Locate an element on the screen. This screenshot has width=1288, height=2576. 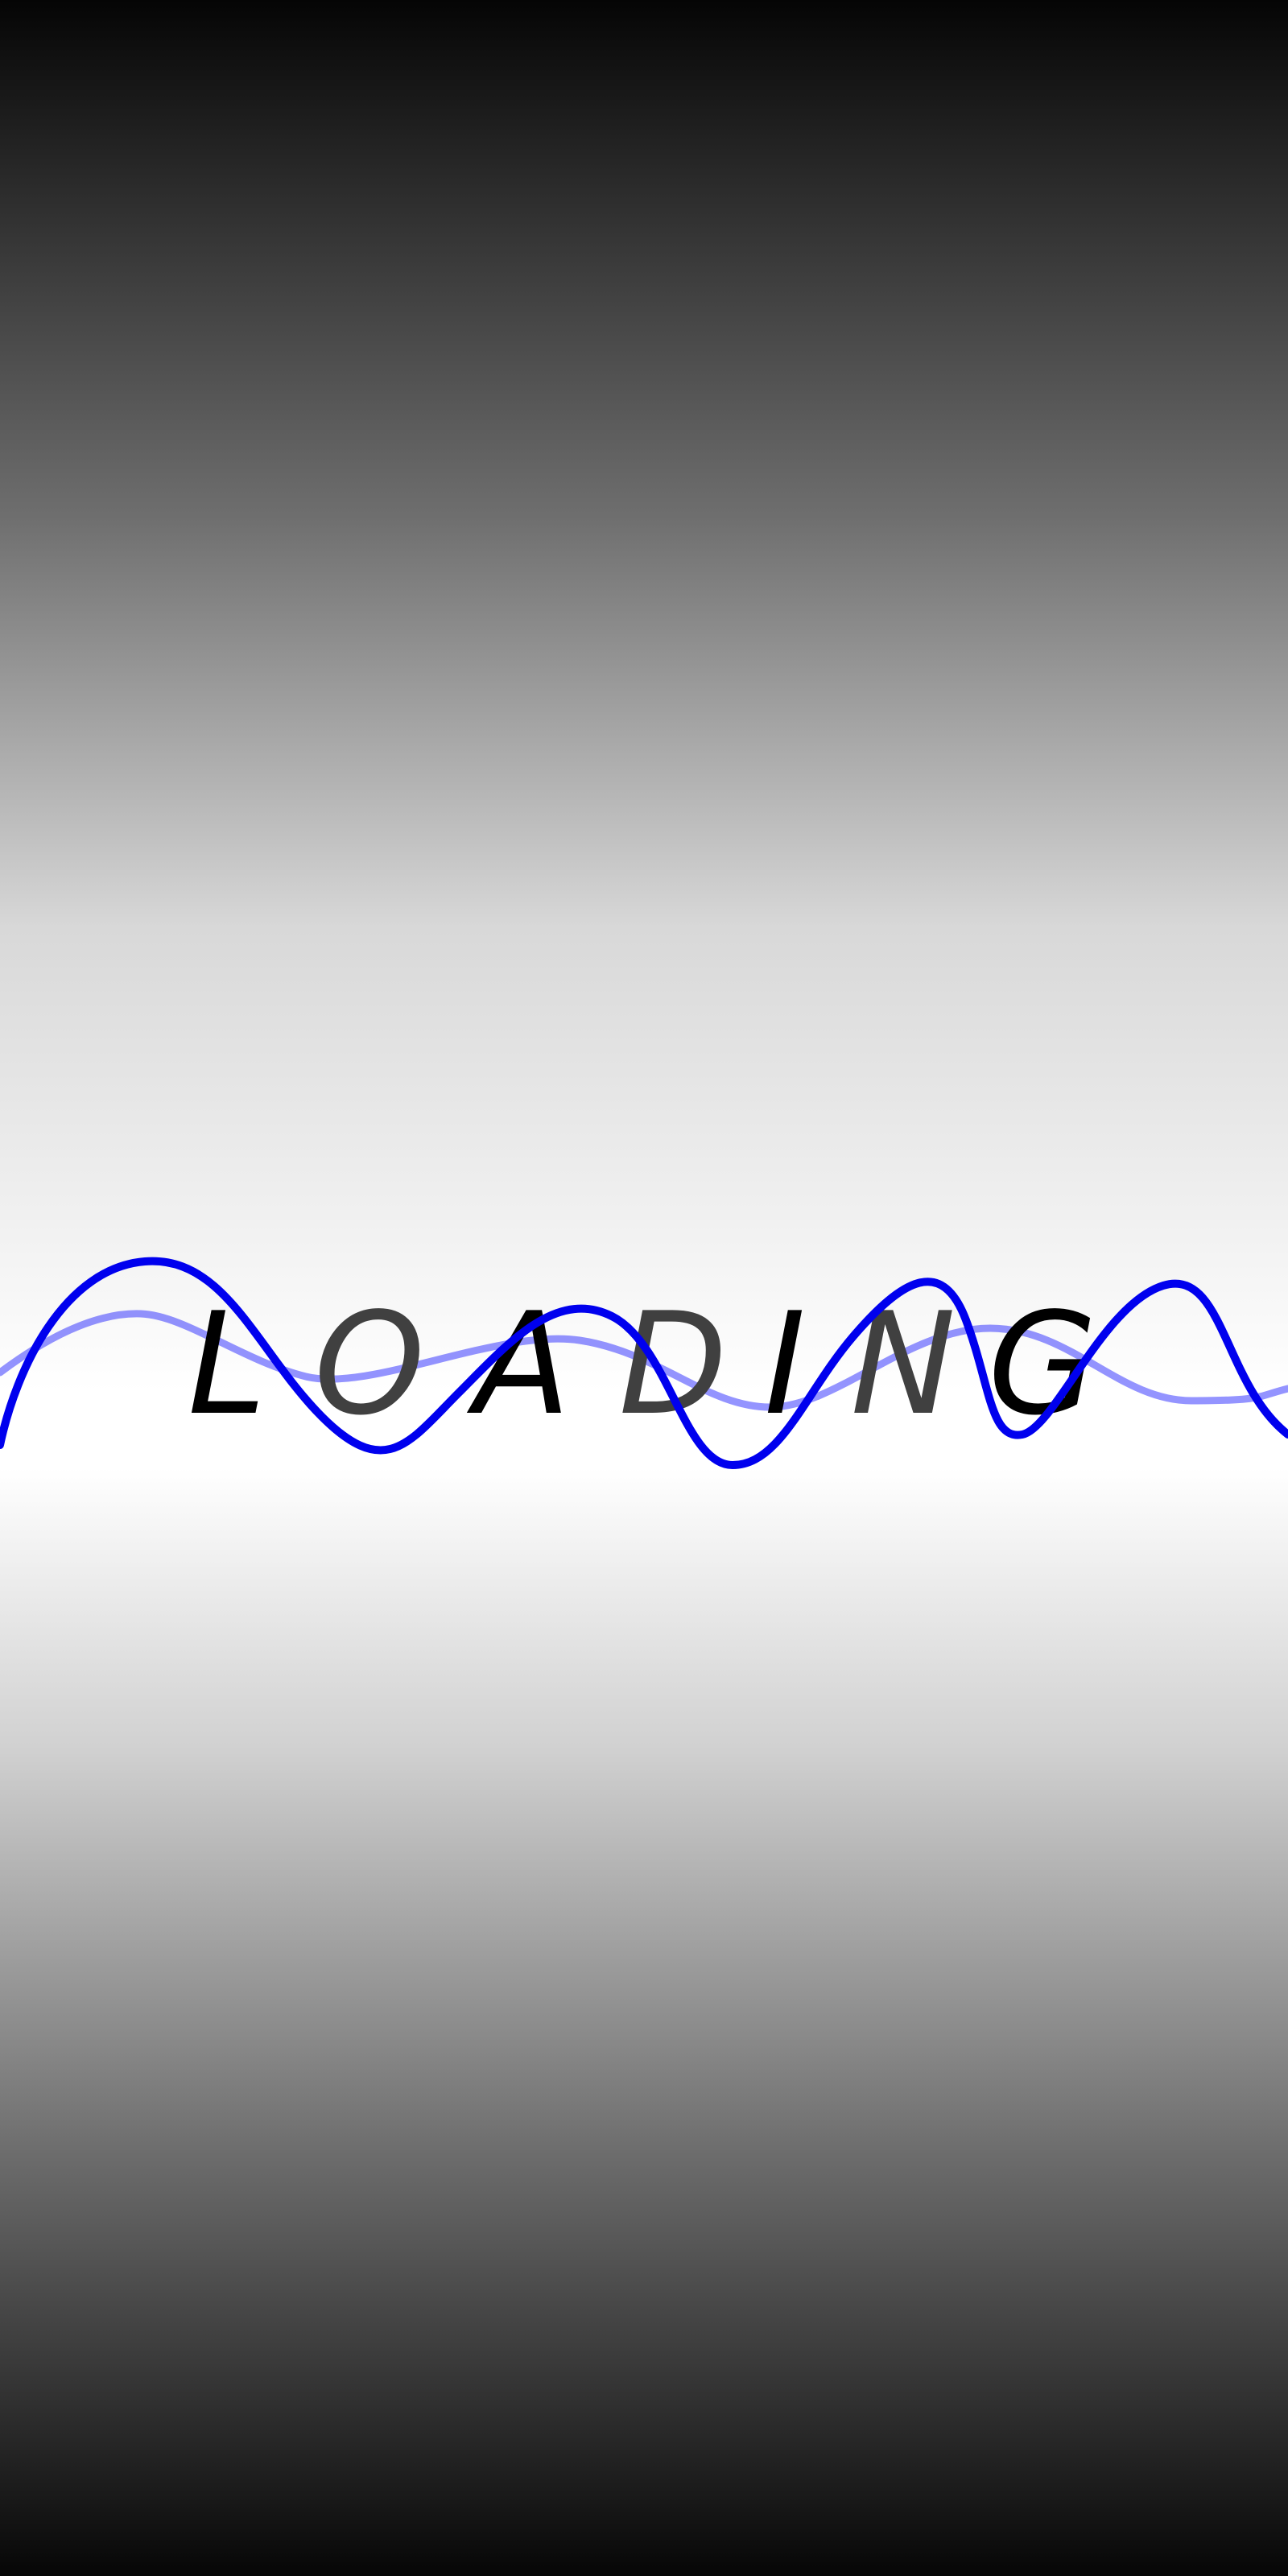
loading-letter: I is located at coordinates (785, 1365).